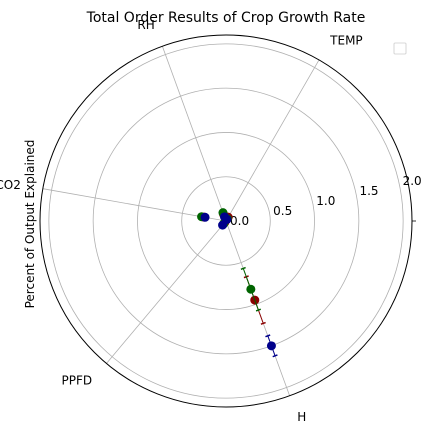 This screenshot has width=421, height=435. Describe the element at coordinates (400, 48) in the screenshot. I see `legend-box` at that location.